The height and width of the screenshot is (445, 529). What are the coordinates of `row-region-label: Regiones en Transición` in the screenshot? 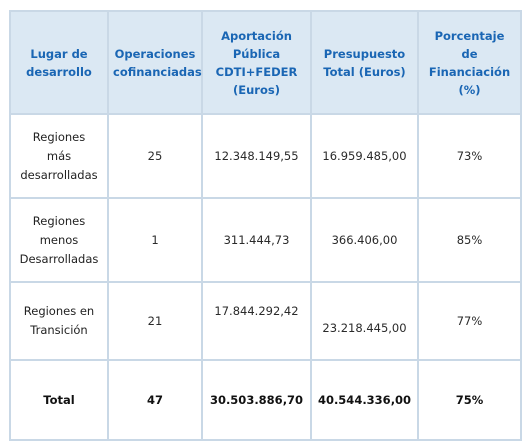 It's located at (59, 321).